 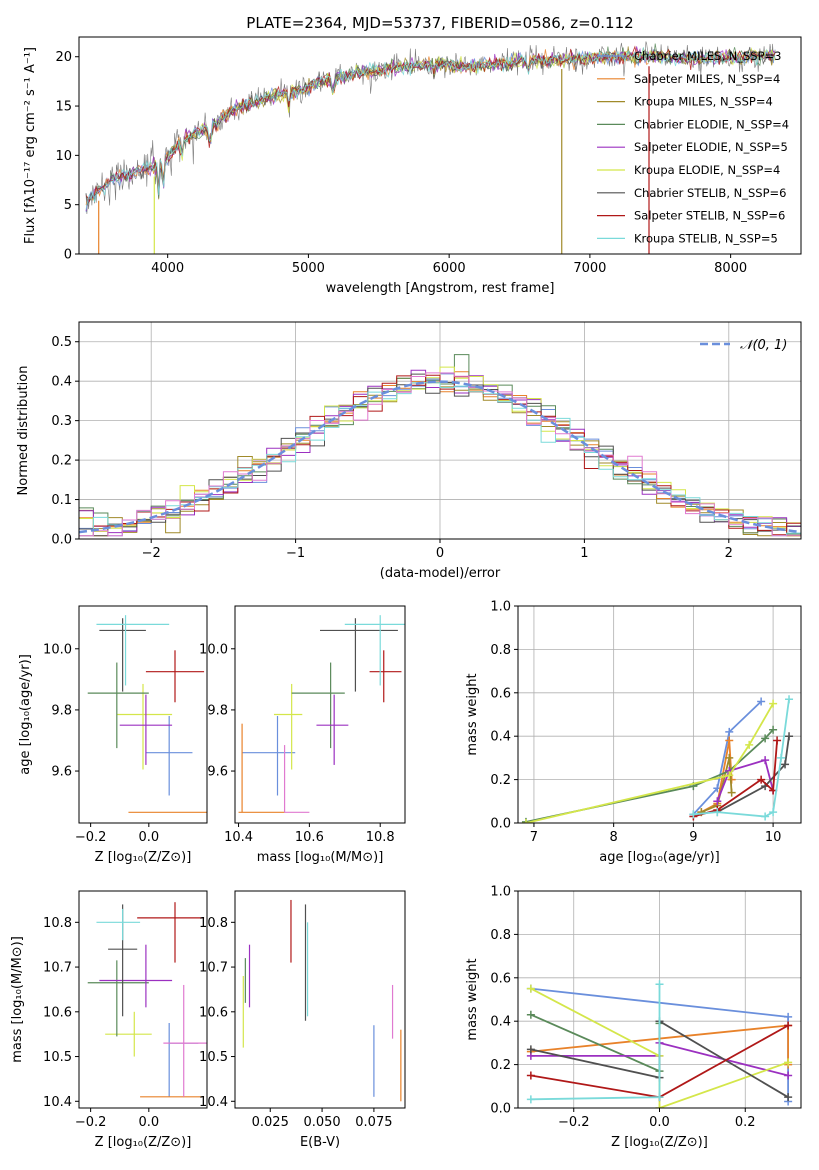 I want to click on y-tick-label: 10.0, so click(x=213, y=649).